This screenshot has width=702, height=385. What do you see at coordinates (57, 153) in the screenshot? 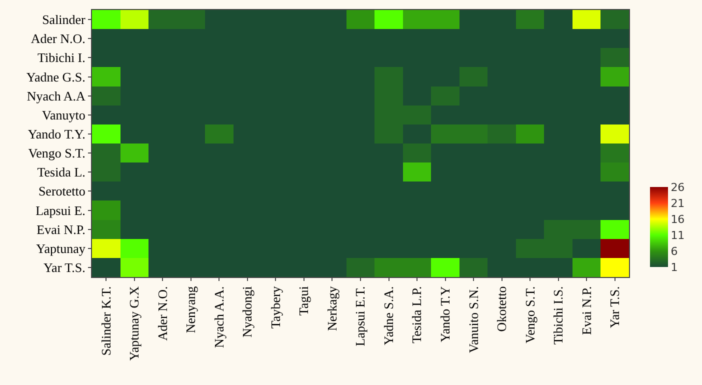
I see `y-tick-label: Vengo S.T.` at bounding box center [57, 153].